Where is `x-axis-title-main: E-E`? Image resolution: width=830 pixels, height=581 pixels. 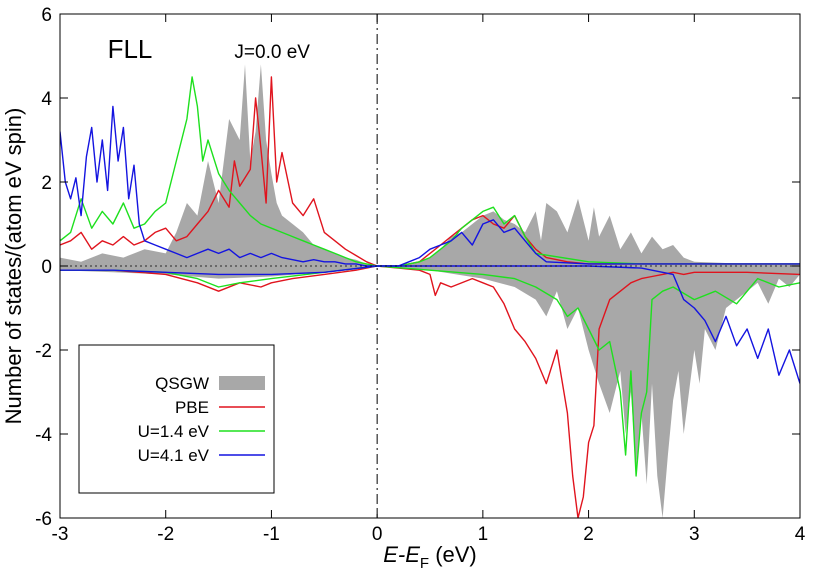 x-axis-title-main: E-E is located at coordinates (401, 554).